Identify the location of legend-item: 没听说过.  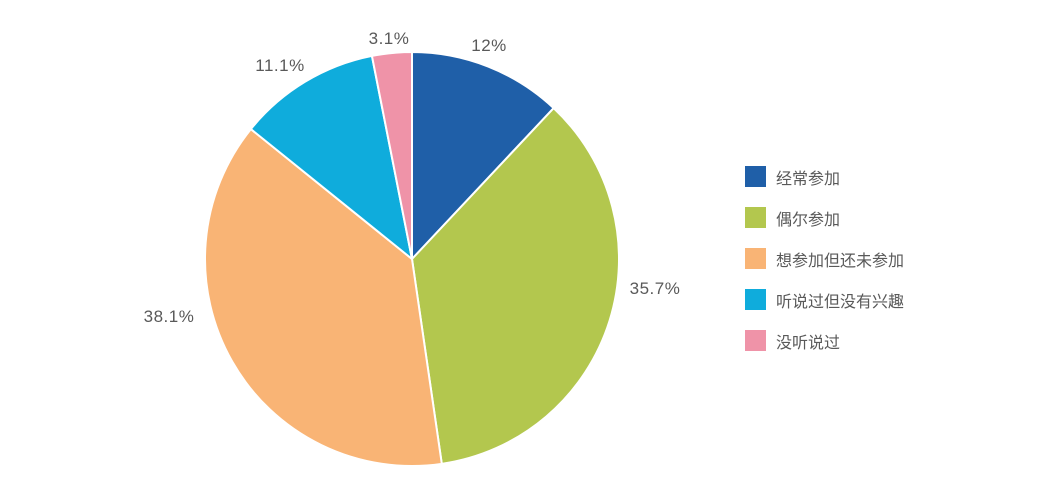
(824, 341).